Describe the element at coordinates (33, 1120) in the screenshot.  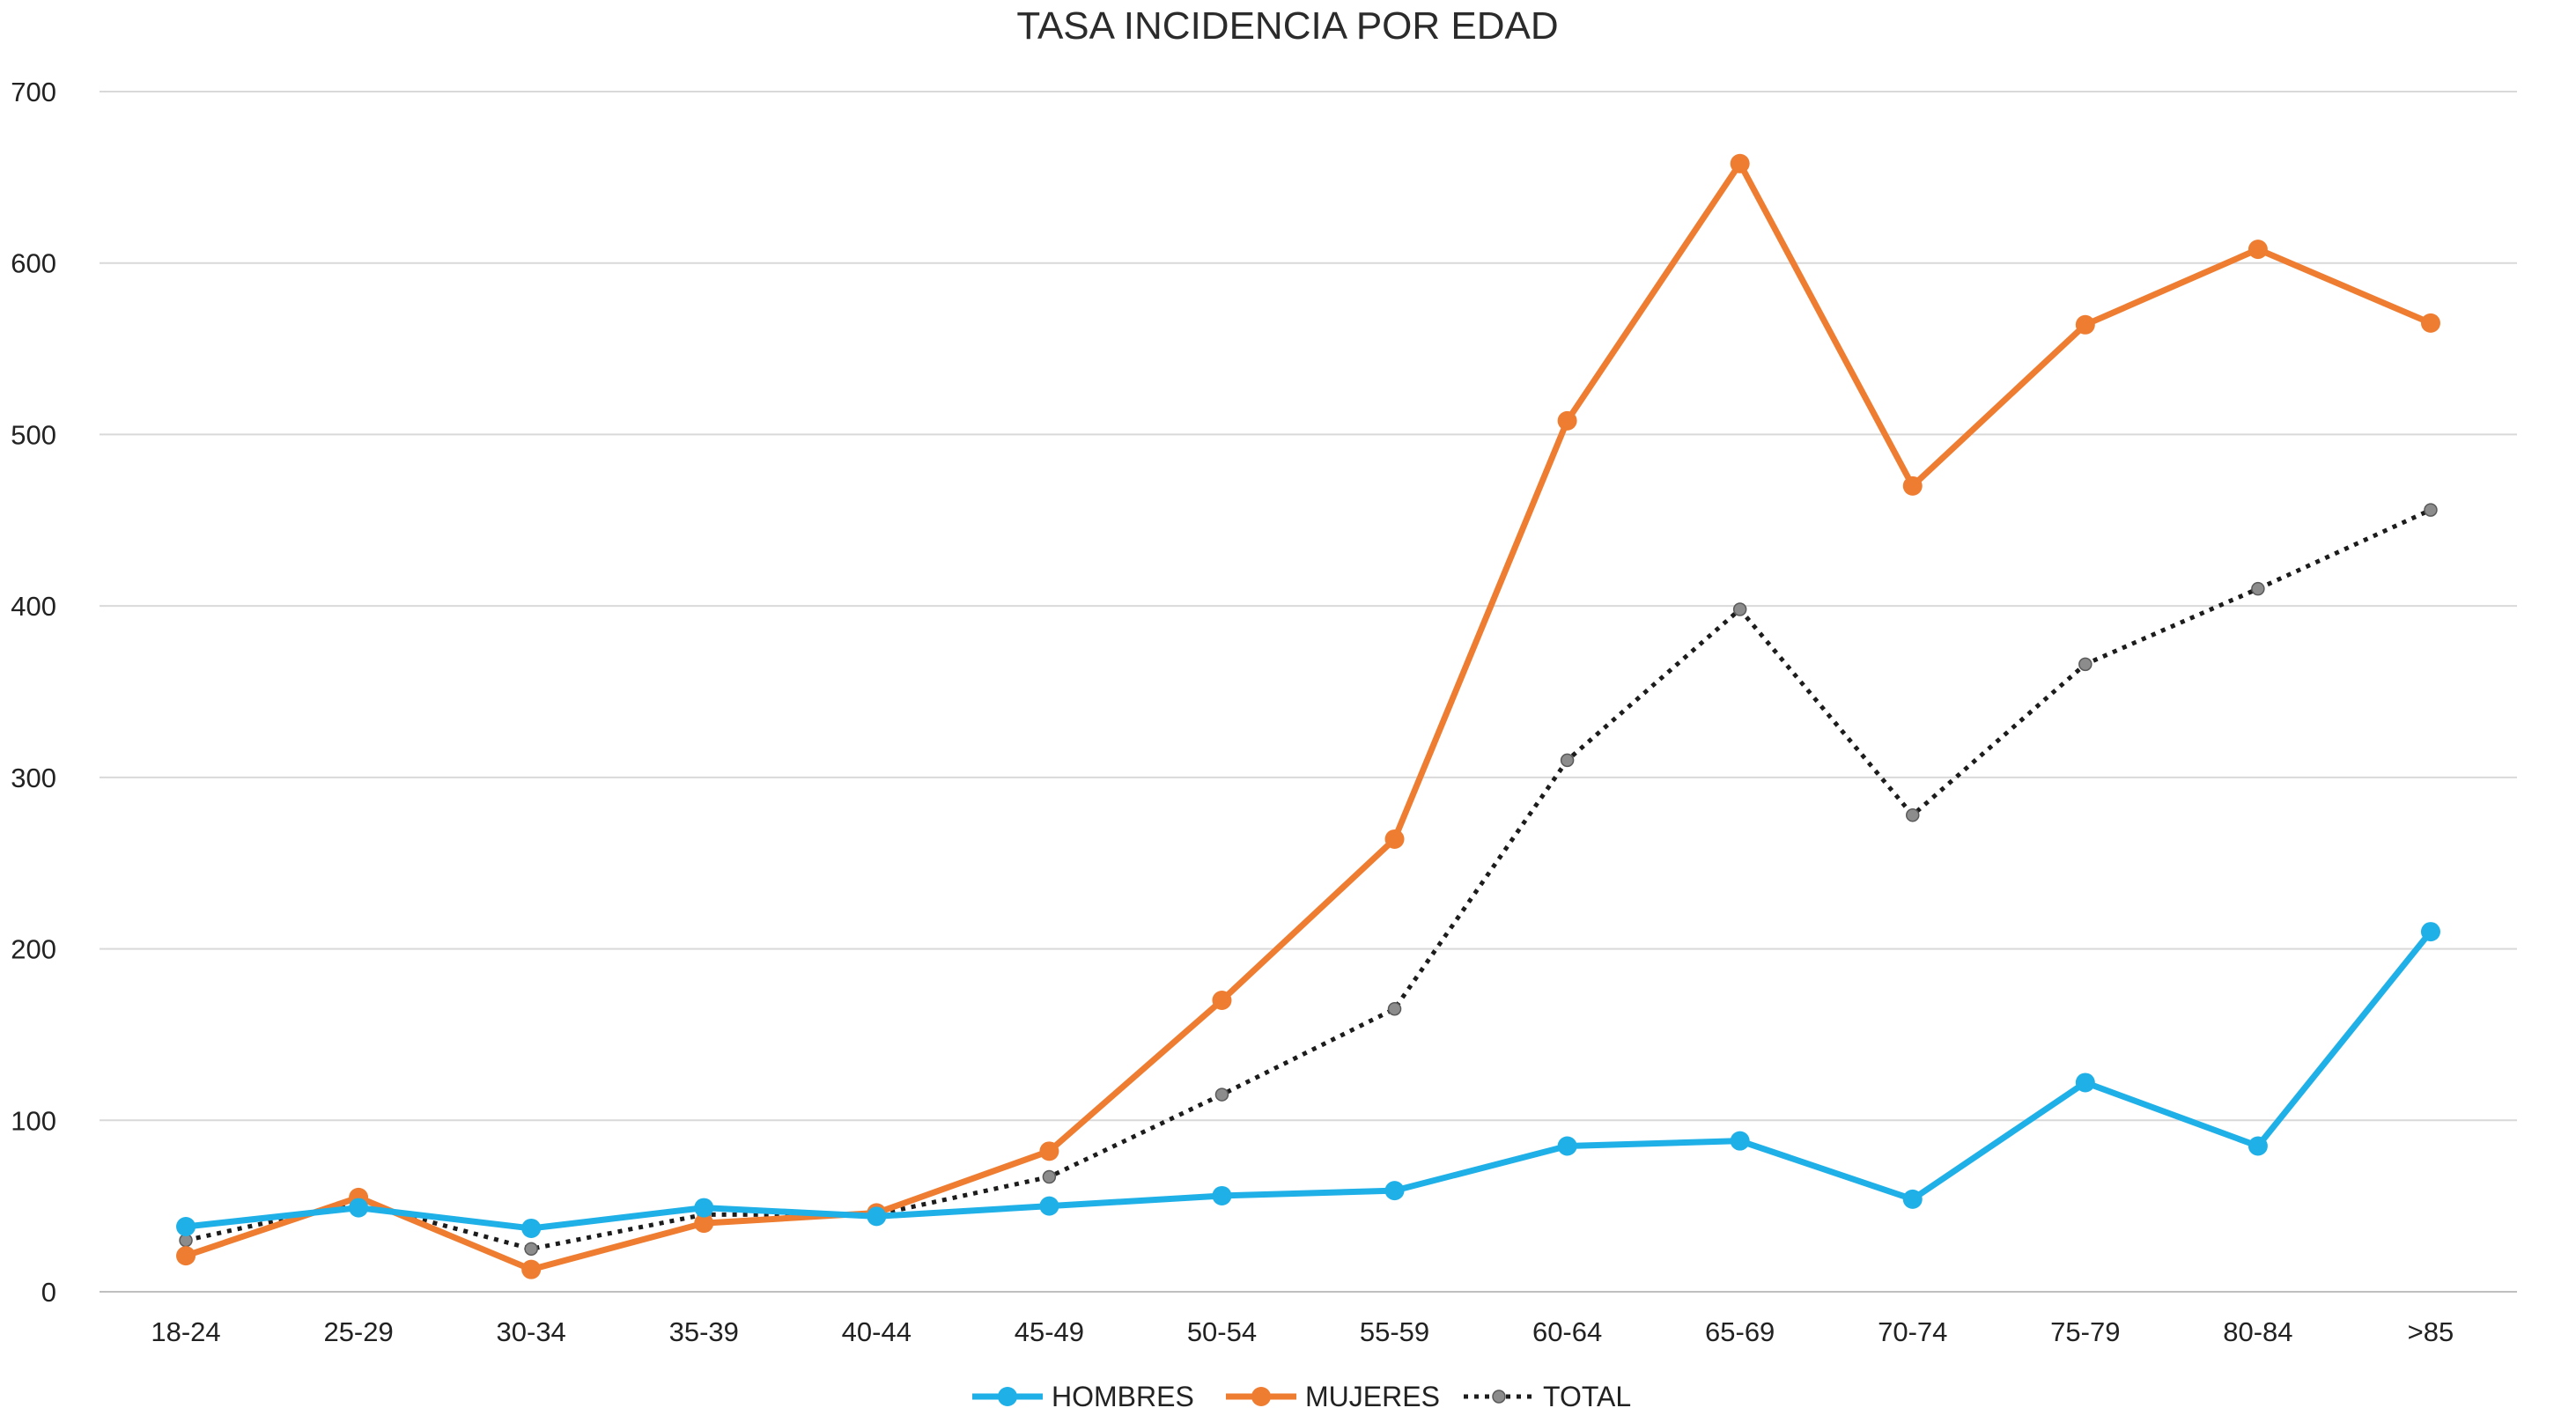
I see `y-tick-label: 100` at that location.